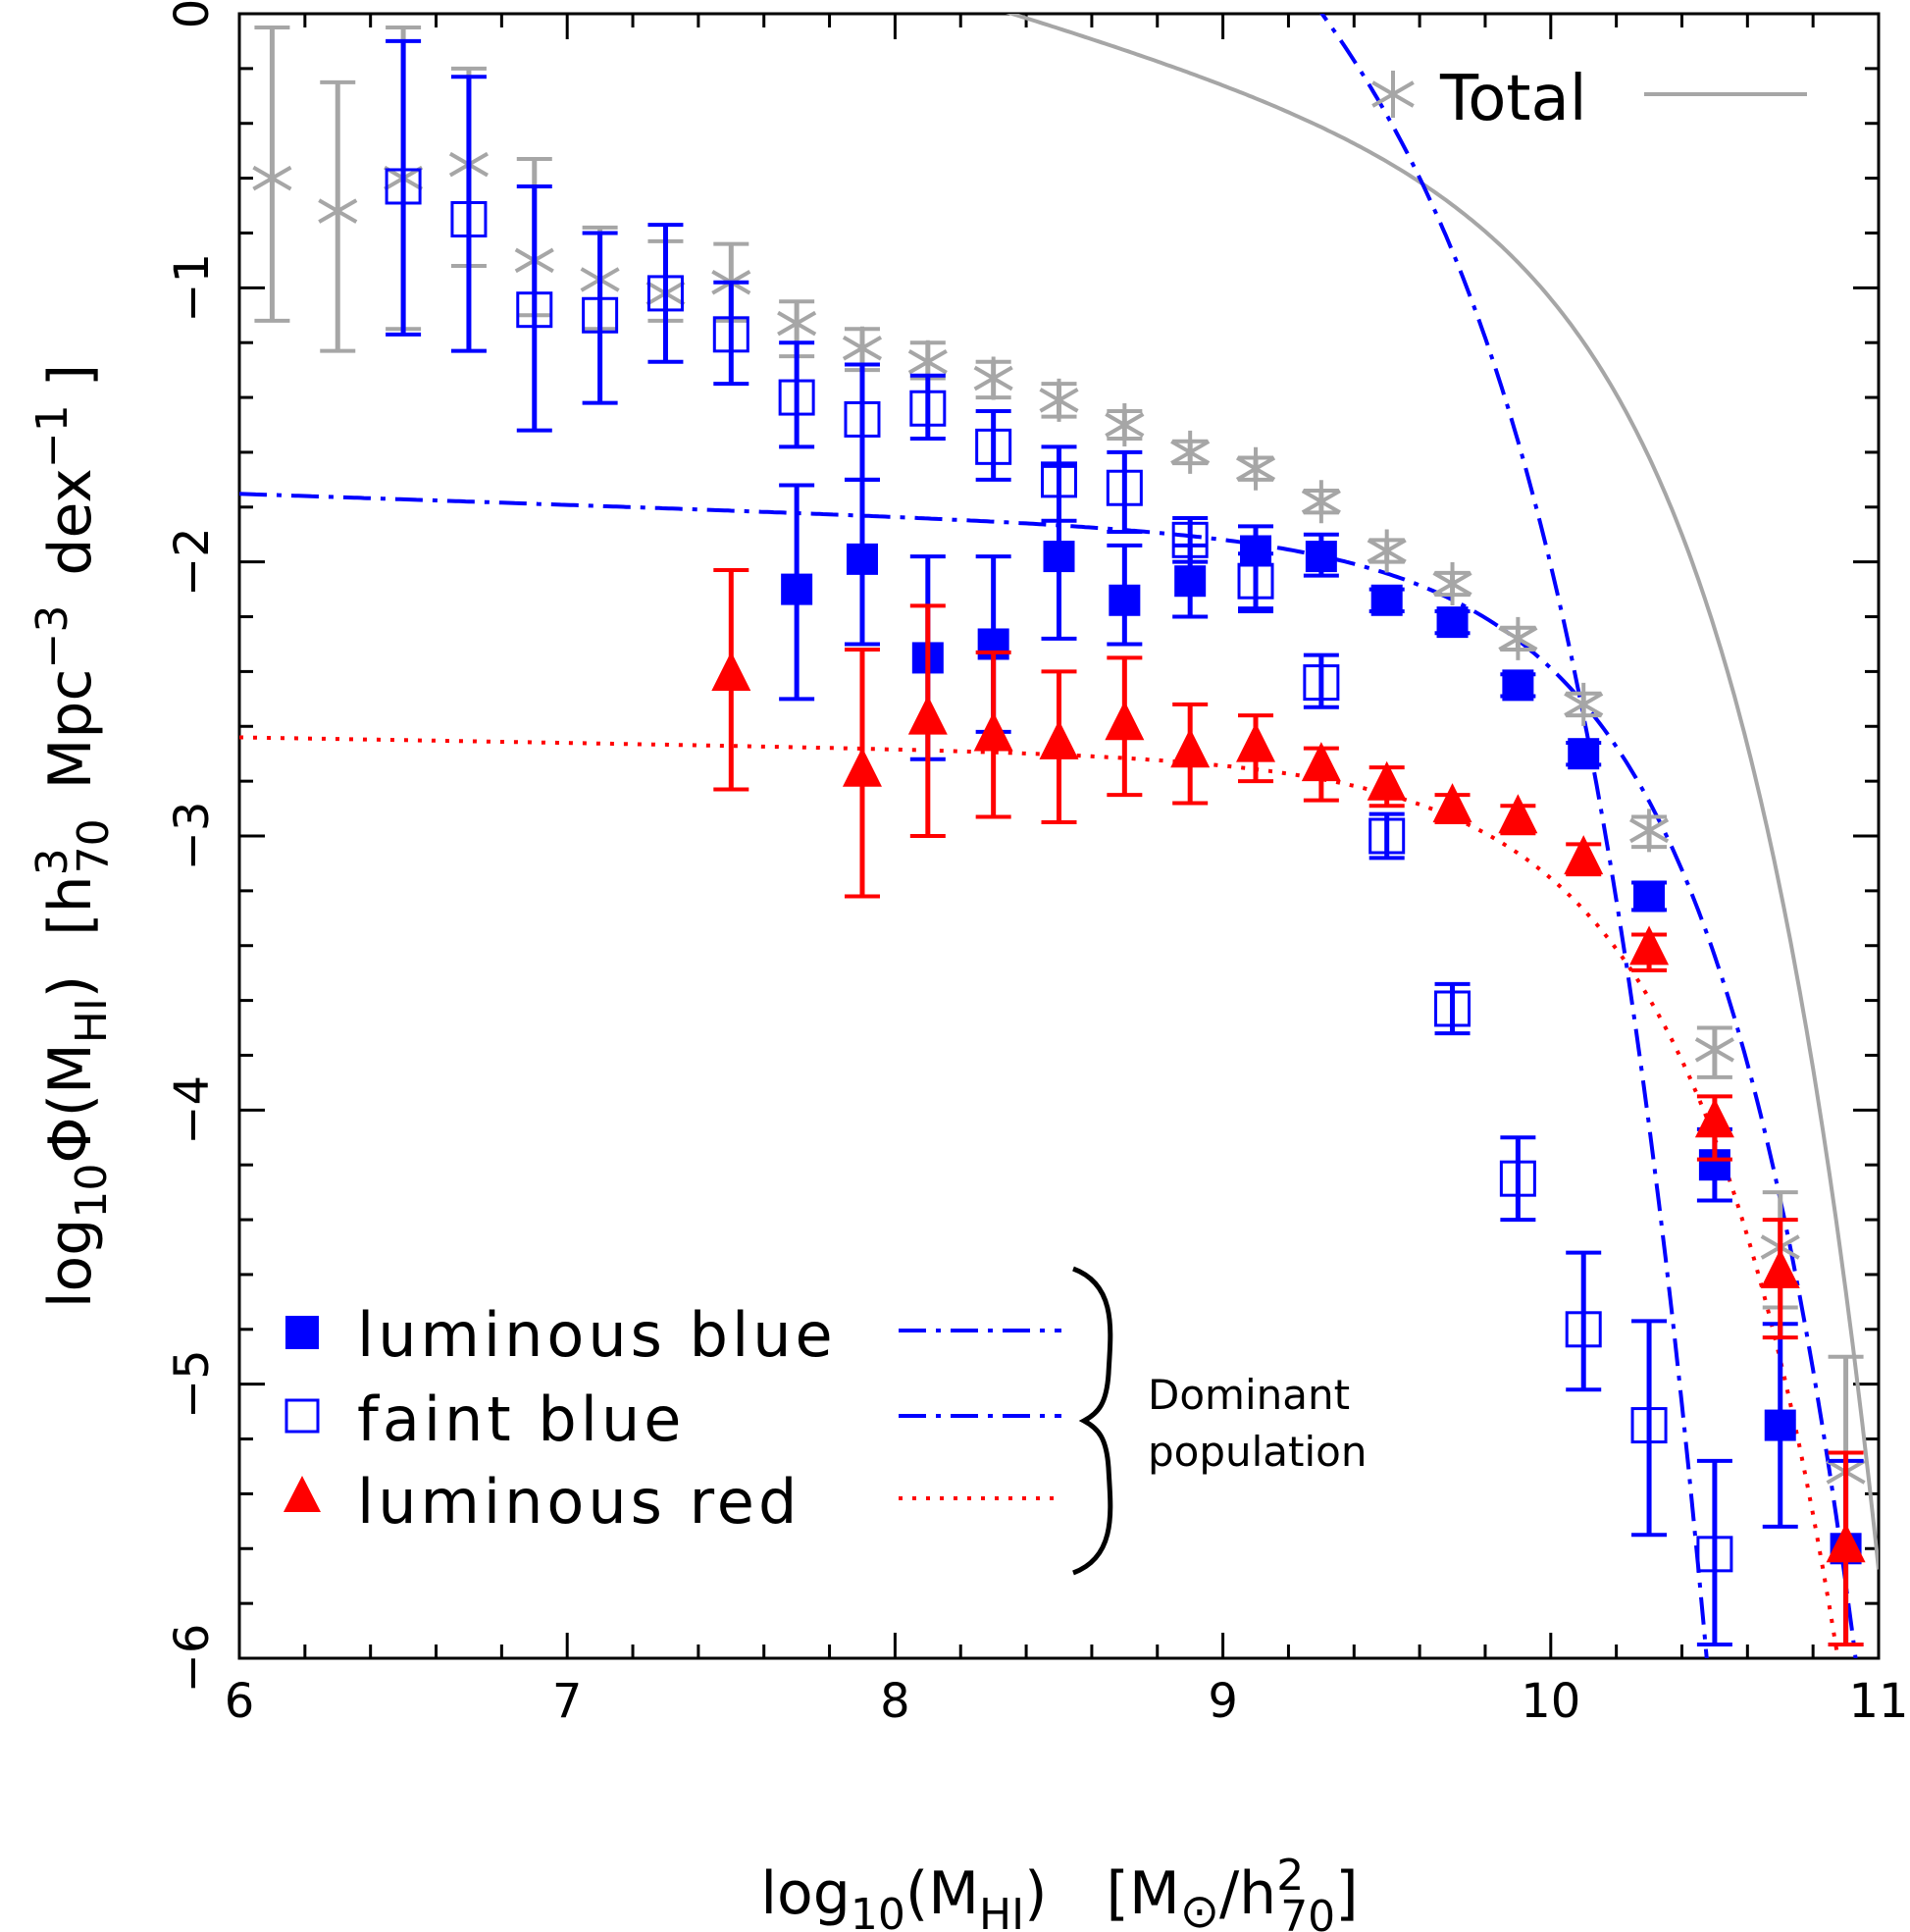  Describe the element at coordinates (193, 1659) in the screenshot. I see `y-tick-label: −6` at that location.